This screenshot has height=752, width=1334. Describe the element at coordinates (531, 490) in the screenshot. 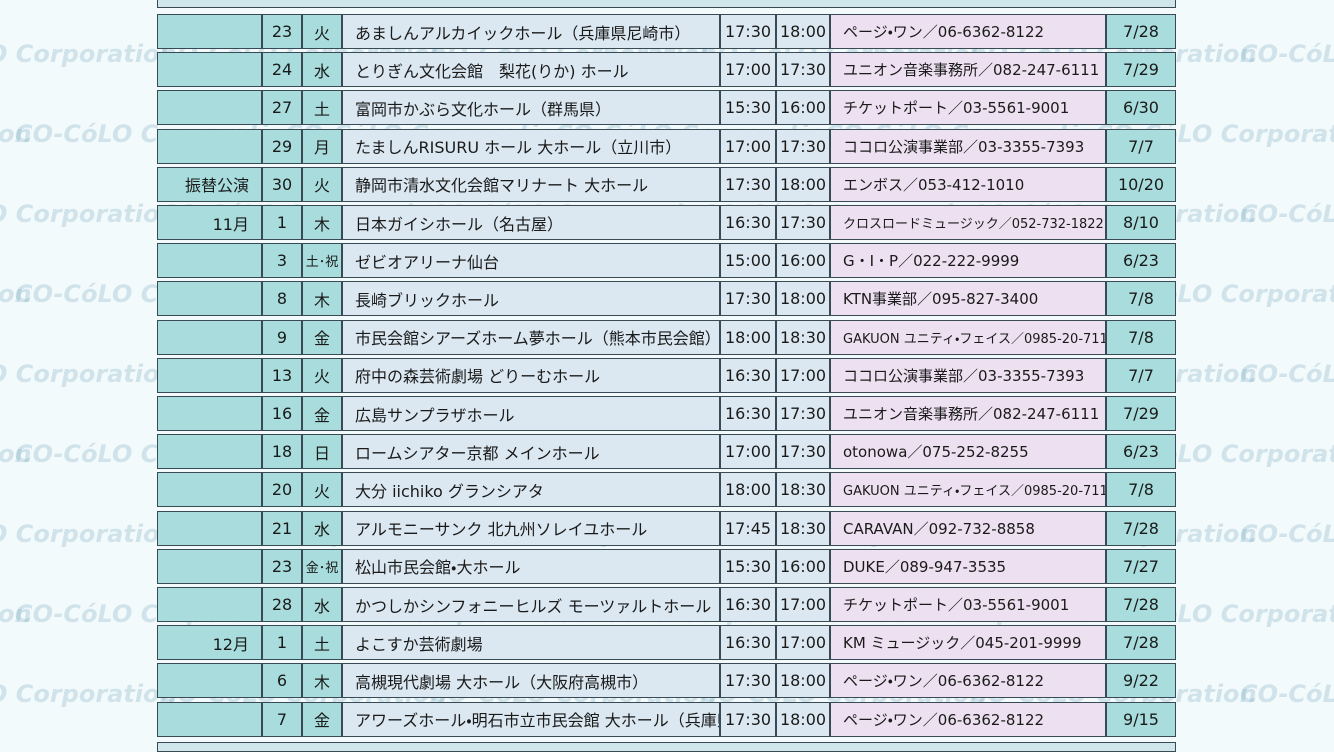

I see `venue-cell: 大分 iichiko グランシアタ` at that location.